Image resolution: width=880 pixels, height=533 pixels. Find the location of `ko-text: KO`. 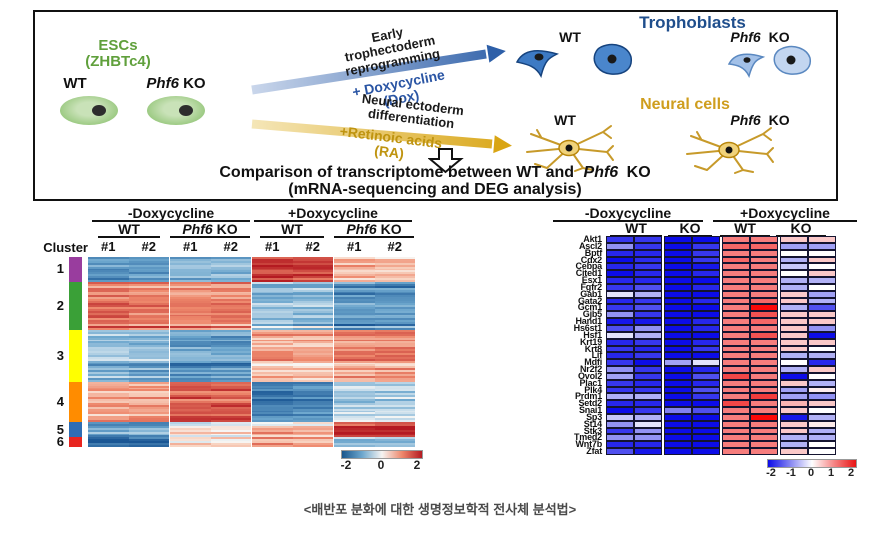

ko-text: KO is located at coordinates (391, 229).